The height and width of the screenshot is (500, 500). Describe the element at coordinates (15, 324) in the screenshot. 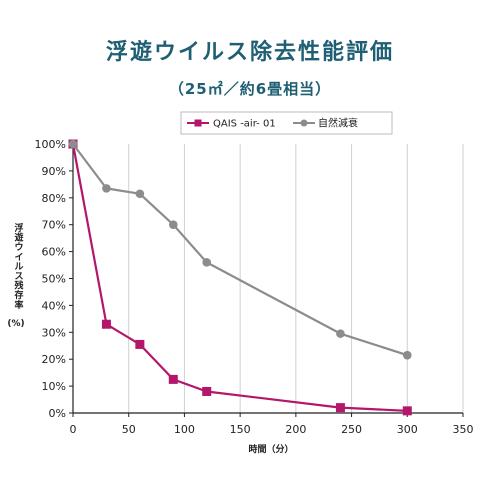

I see `y-axis-unit-label: (%)` at that location.